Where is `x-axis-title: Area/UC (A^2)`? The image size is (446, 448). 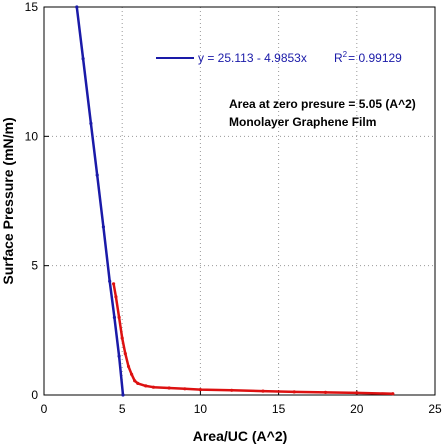
x-axis-title: Area/UC (A^2) is located at coordinates (240, 436).